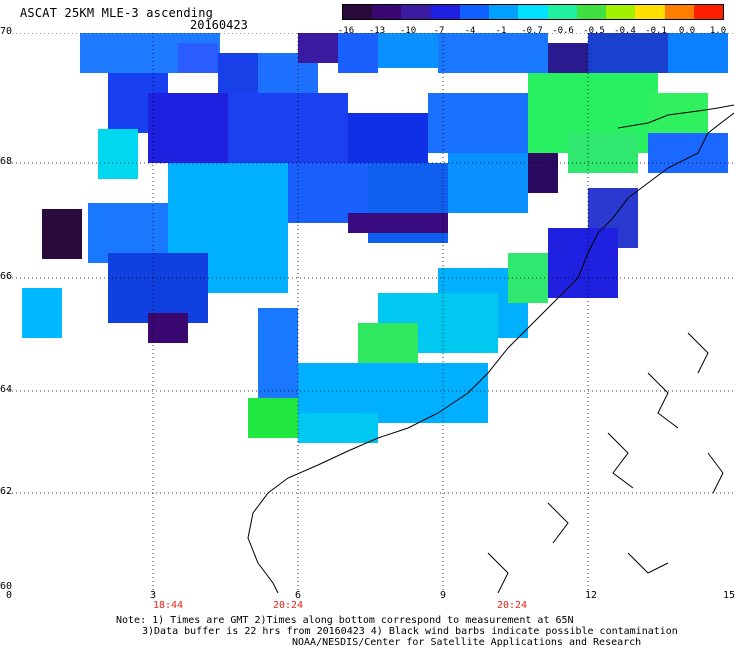 The image size is (740, 650). Describe the element at coordinates (9, 595) in the screenshot. I see `lon-label: 0` at that location.